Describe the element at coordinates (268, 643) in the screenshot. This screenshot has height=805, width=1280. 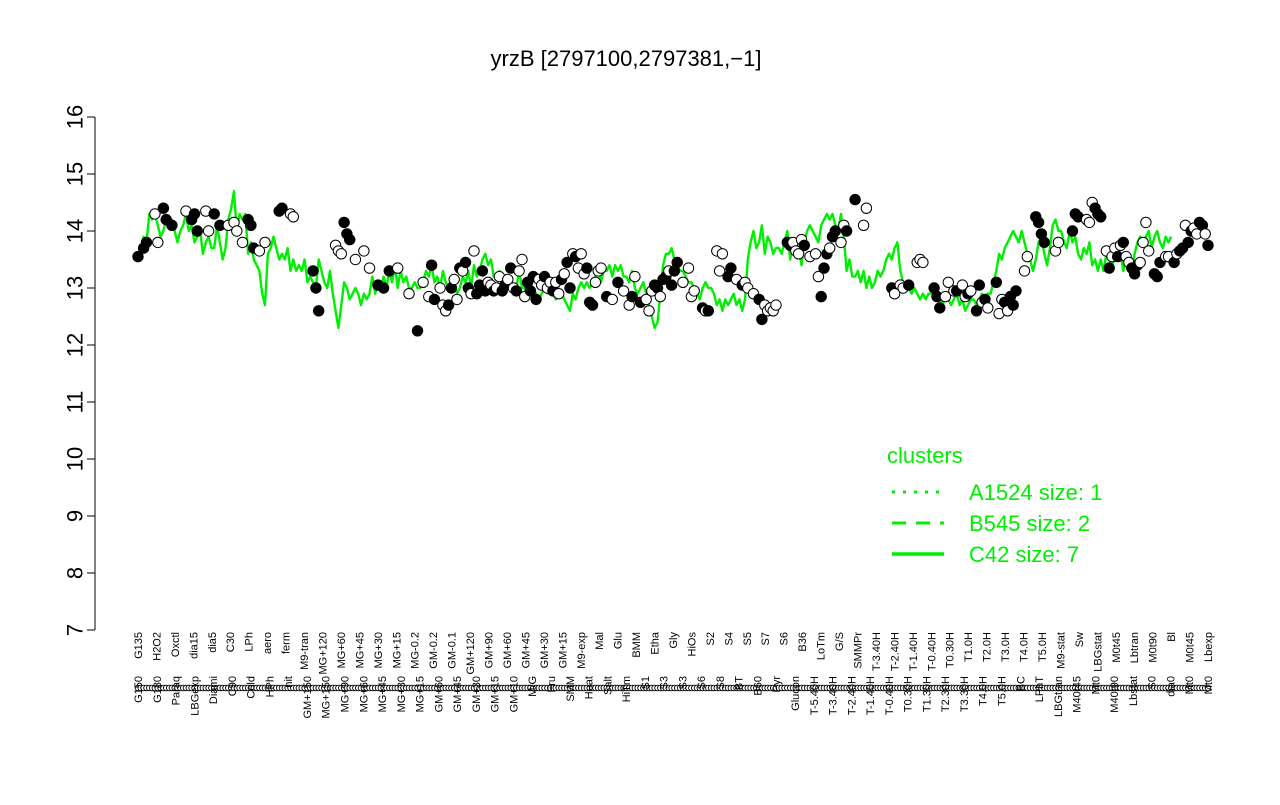
I see `x-tick-label-upper: aero` at that location.